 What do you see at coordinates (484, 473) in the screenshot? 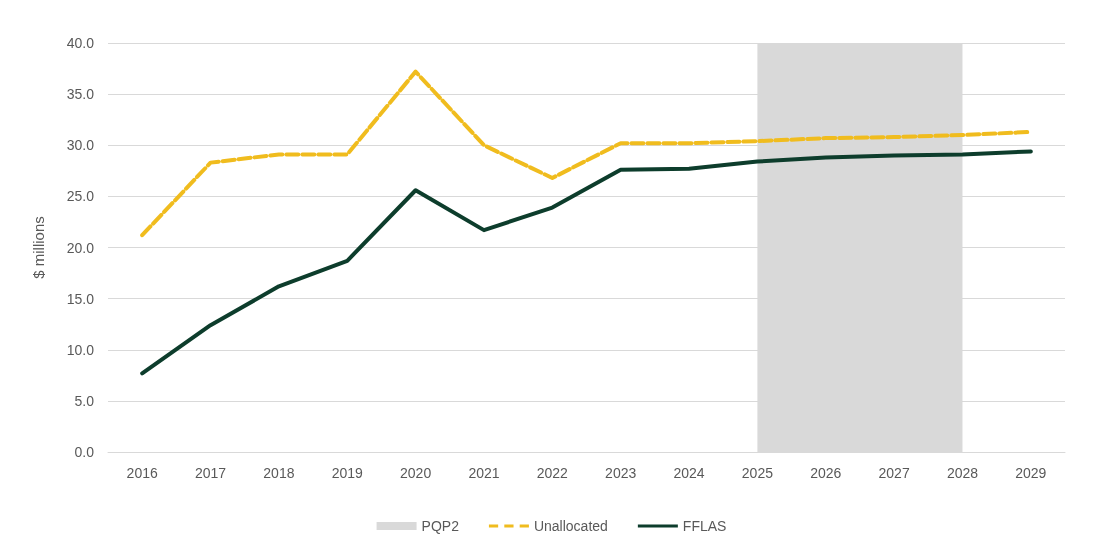
I see `x-tick-label: 2021` at bounding box center [484, 473].